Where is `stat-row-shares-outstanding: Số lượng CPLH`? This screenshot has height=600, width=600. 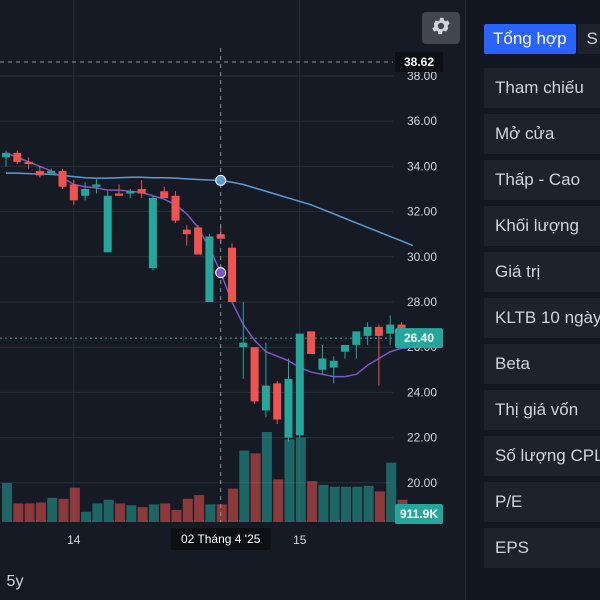
stat-row-shares-outstanding: Số lượng CPLH is located at coordinates (542, 456).